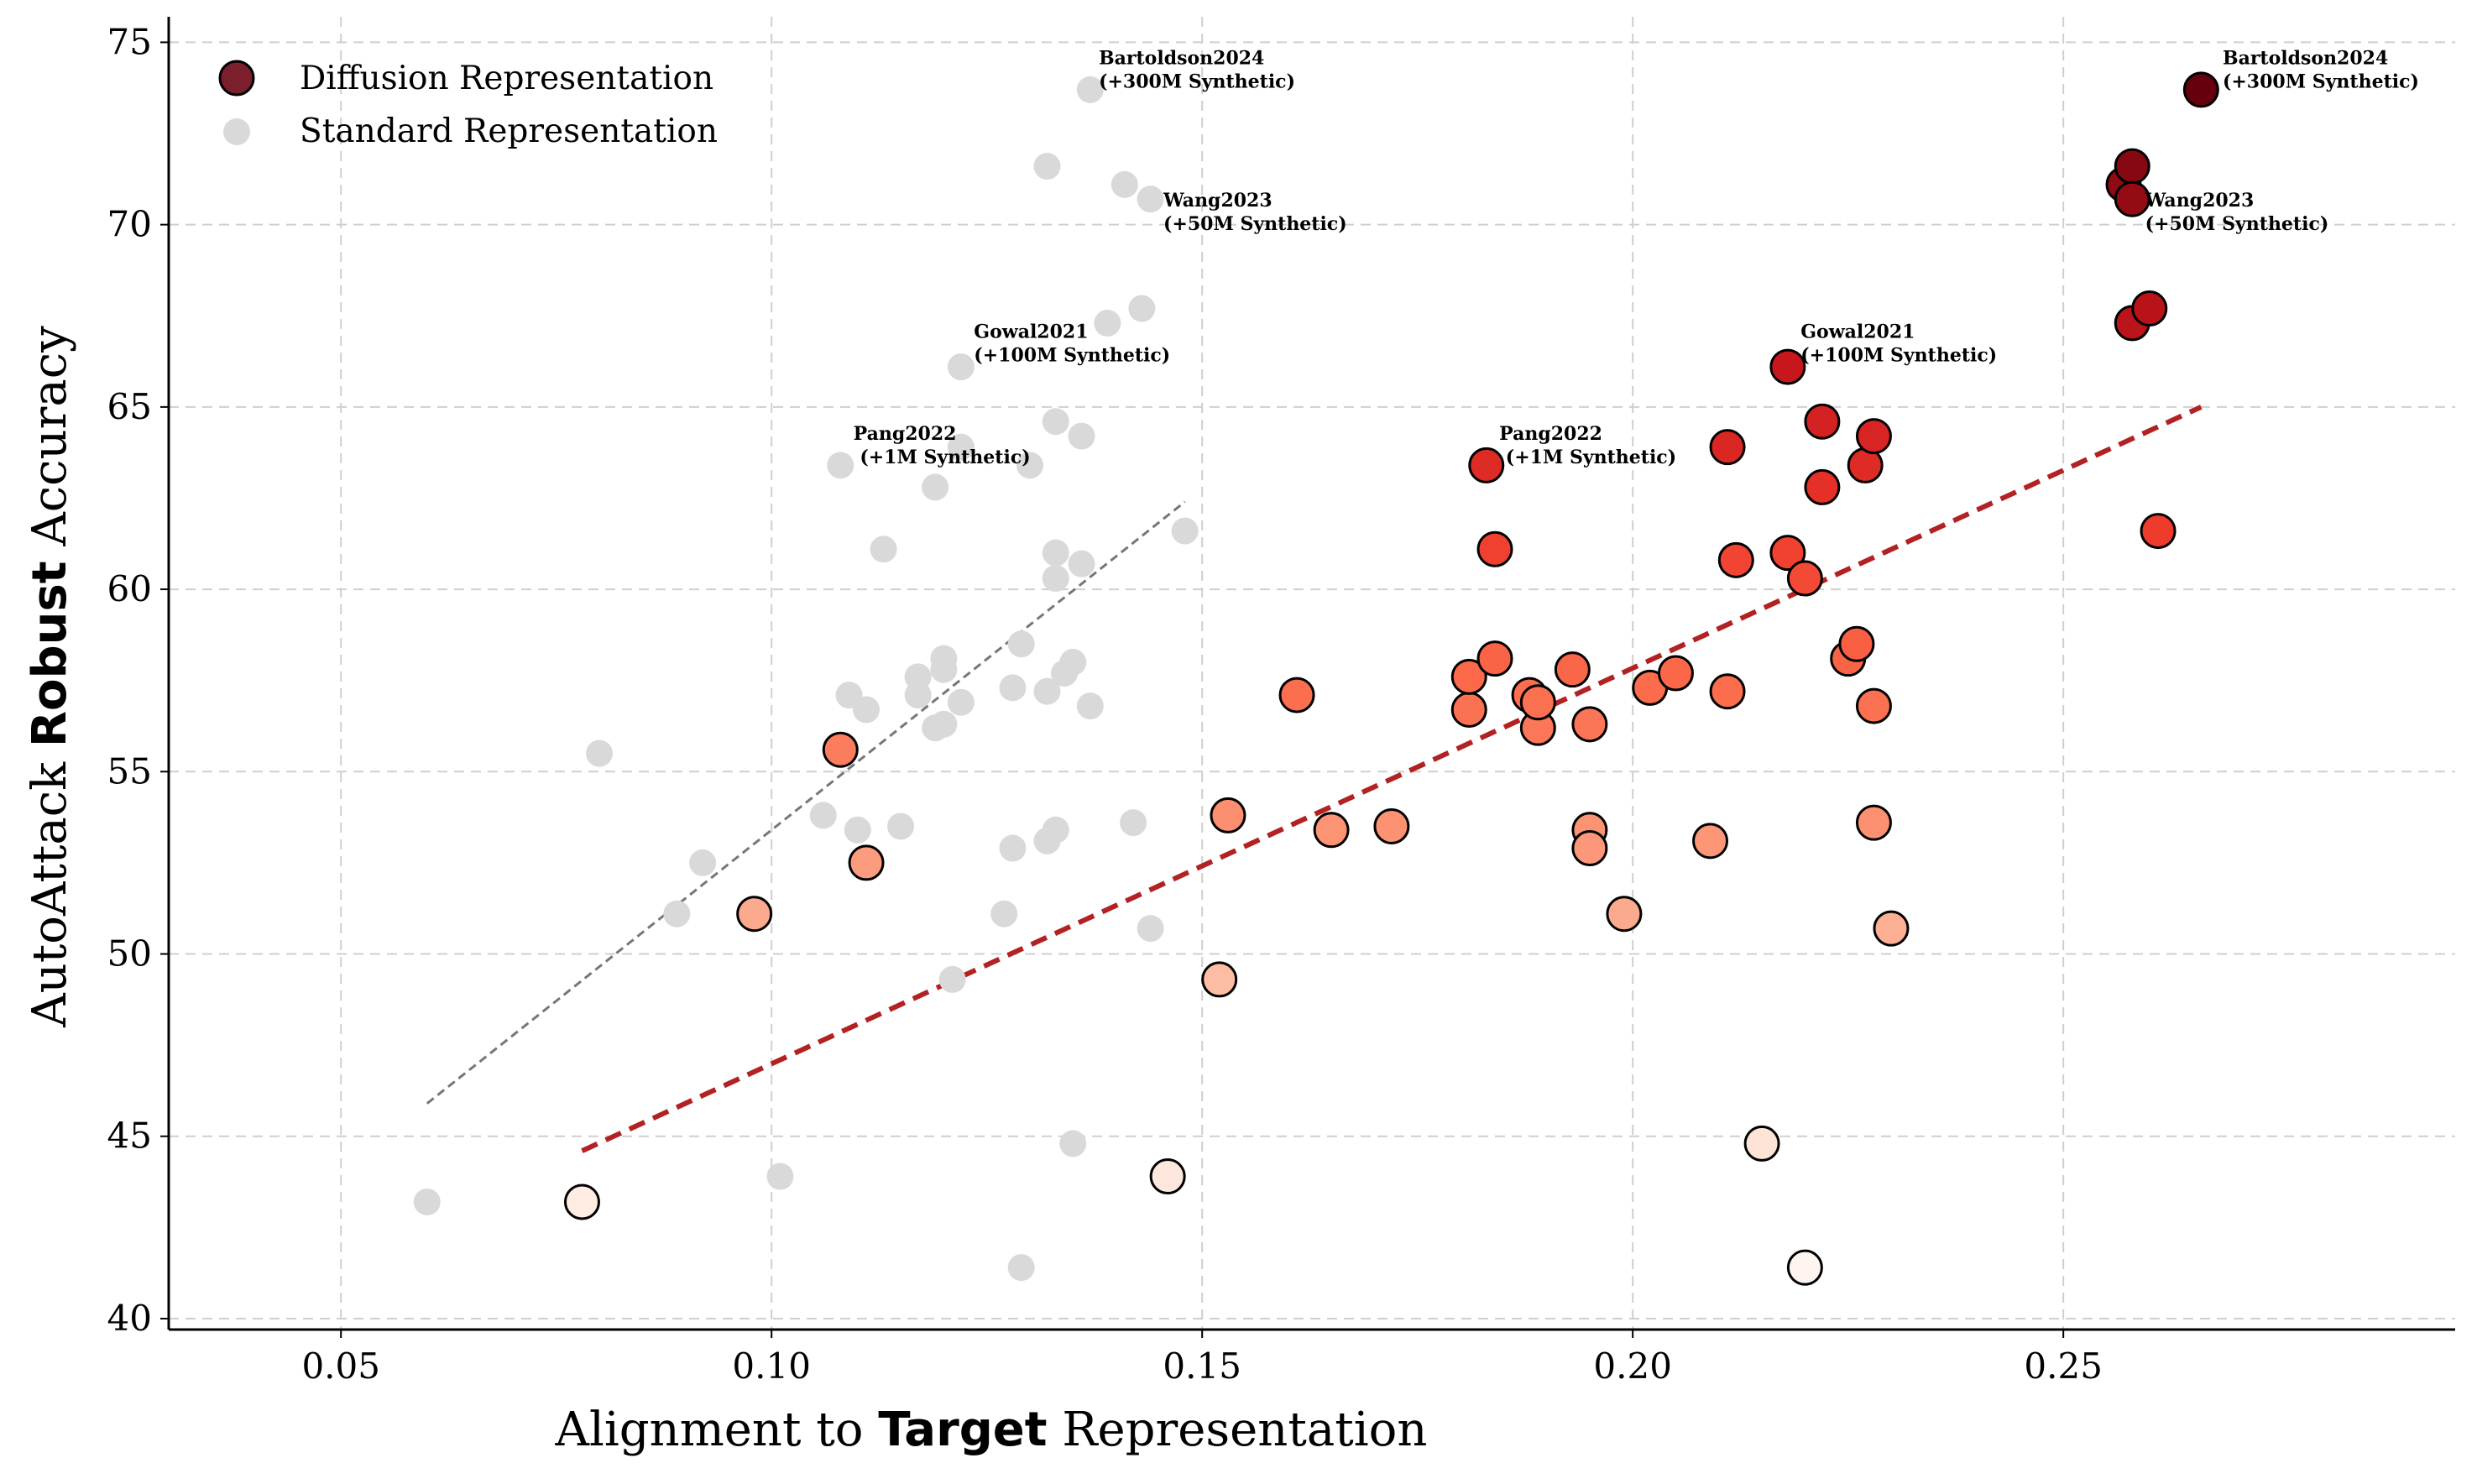  What do you see at coordinates (905, 434) in the screenshot?
I see `annotation-line: Pang2022` at bounding box center [905, 434].